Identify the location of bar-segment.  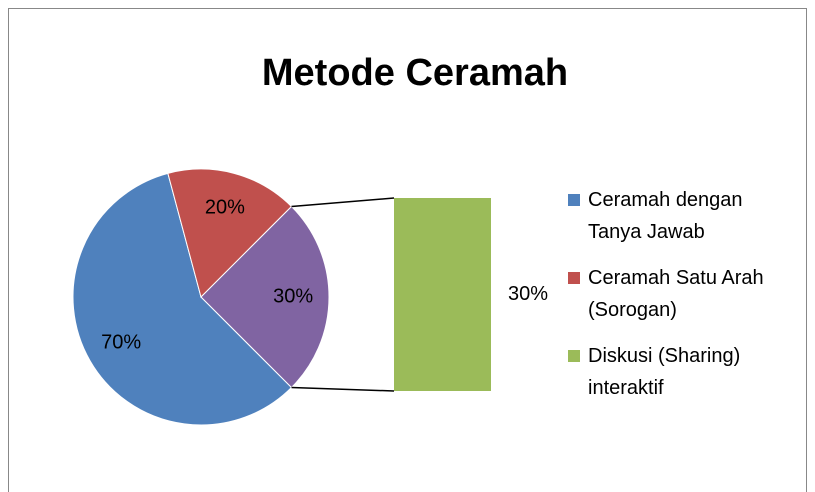
(442, 294).